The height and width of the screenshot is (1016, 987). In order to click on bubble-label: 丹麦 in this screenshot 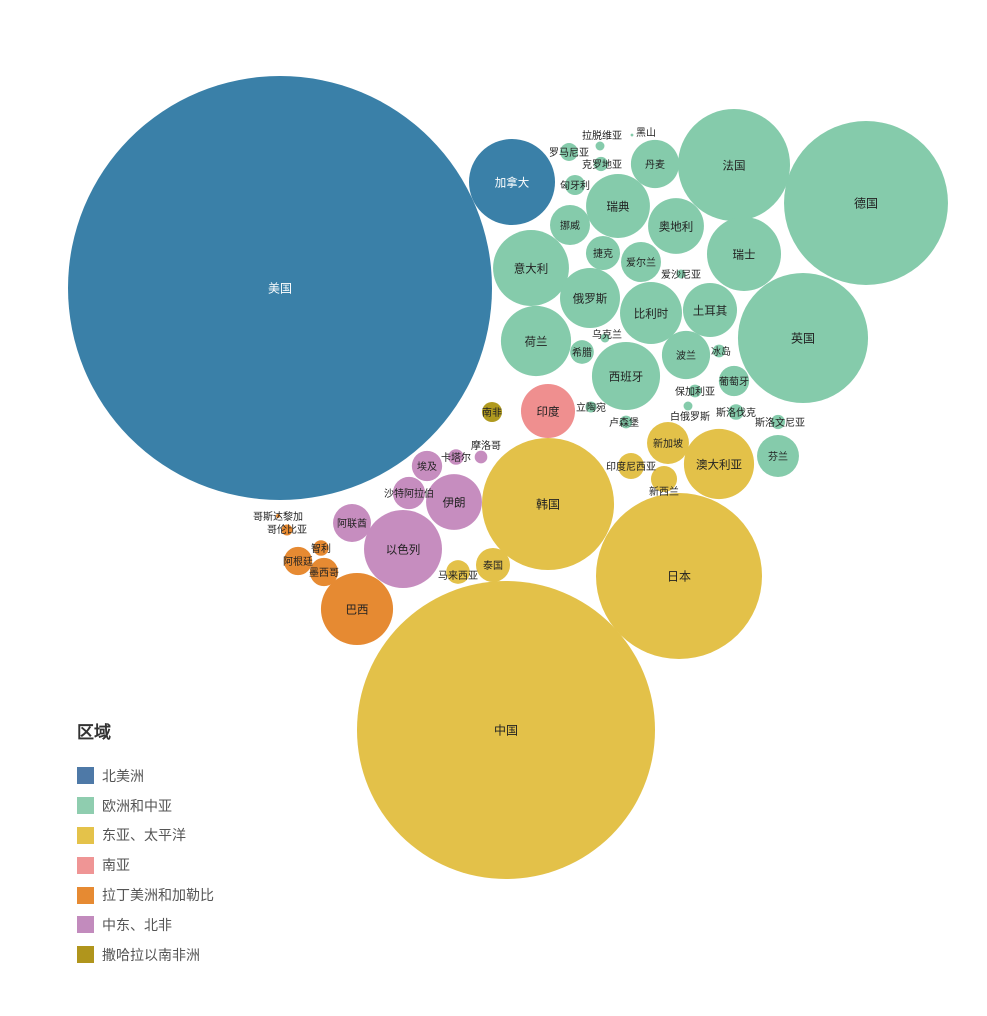, I will do `click(655, 165)`.